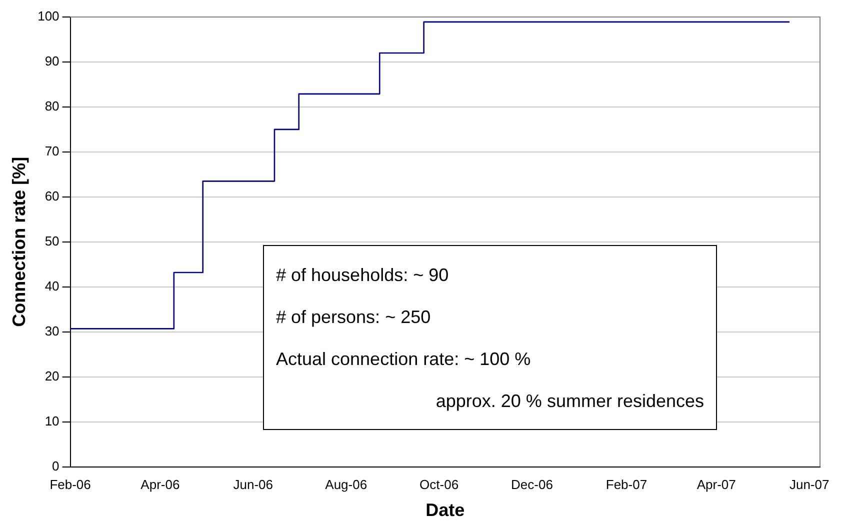 Image resolution: width=842 pixels, height=526 pixels. I want to click on x-tick-label: Aug-06, so click(346, 484).